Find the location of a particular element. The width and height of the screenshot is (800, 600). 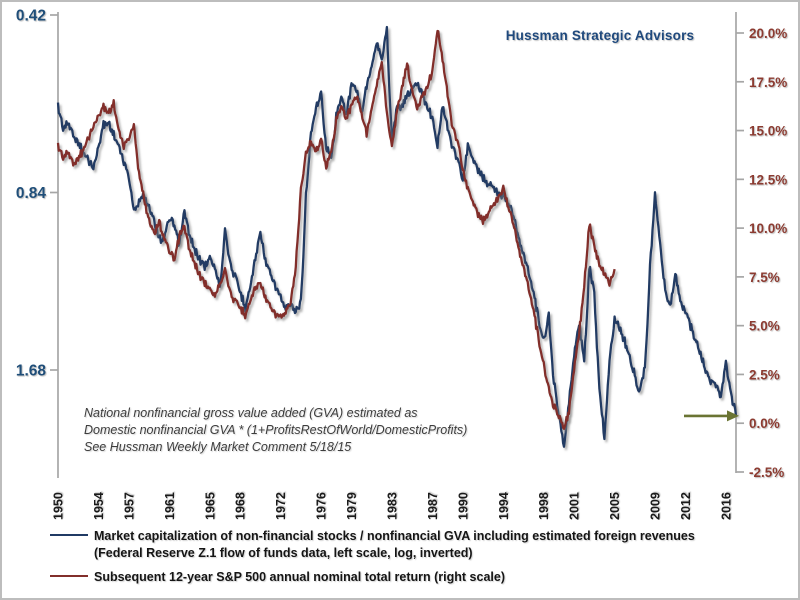

x-axis-year-label: 1976 is located at coordinates (322, 506).